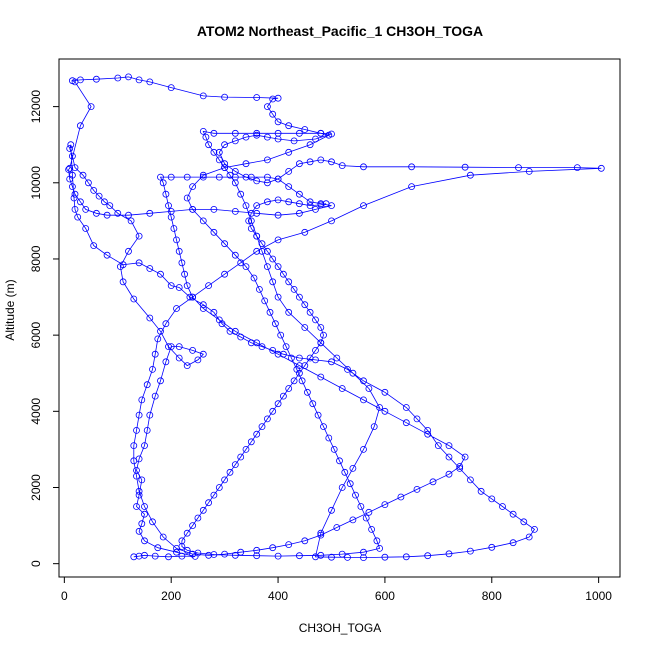  I want to click on chart-title: ATOM2 Northeast_Pacific_1 CH3OH_TOGA, so click(340, 31).